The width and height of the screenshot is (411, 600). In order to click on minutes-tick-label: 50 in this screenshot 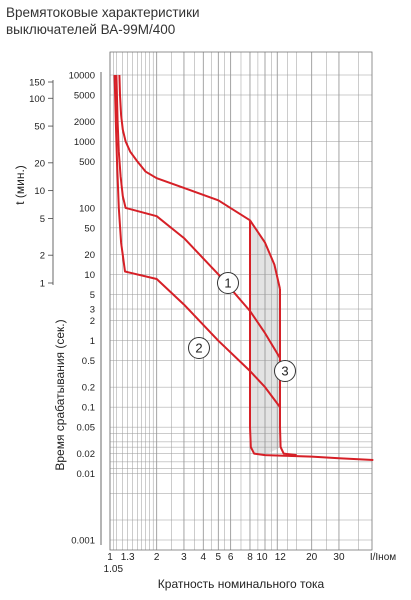, I will do `click(39, 127)`.